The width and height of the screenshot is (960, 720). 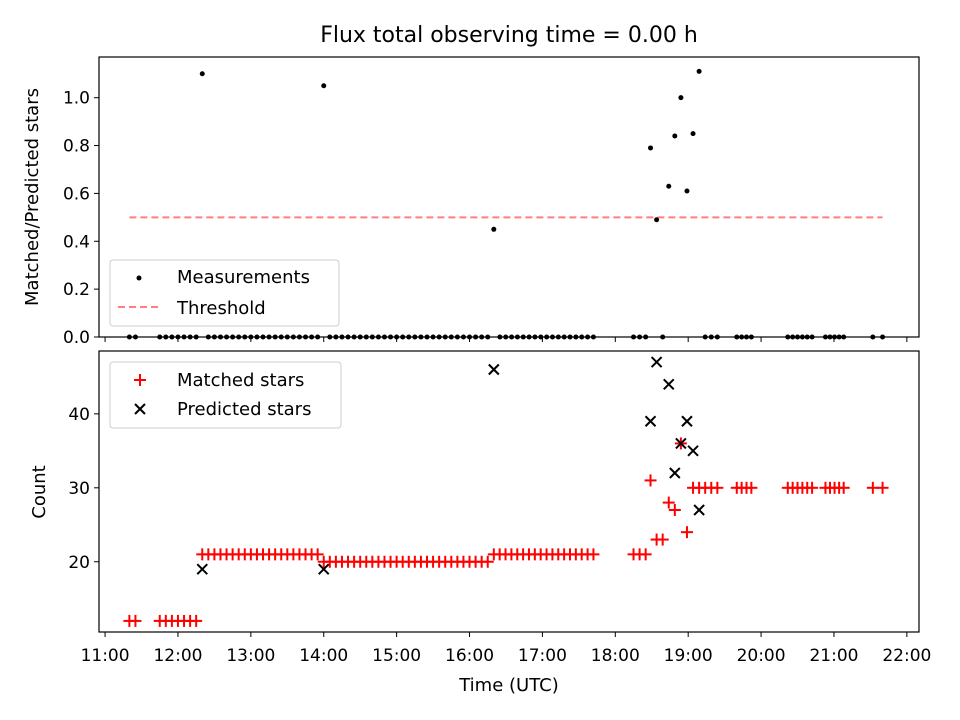 I want to click on top-y-tick-label: 0.4, so click(x=76, y=242).